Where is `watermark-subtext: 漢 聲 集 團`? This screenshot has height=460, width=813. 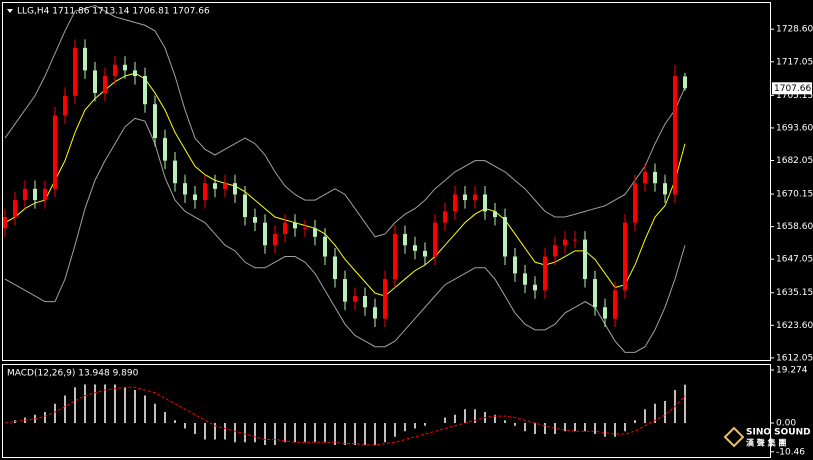 watermark-subtext: 漢 聲 集 團 is located at coordinates (766, 443).